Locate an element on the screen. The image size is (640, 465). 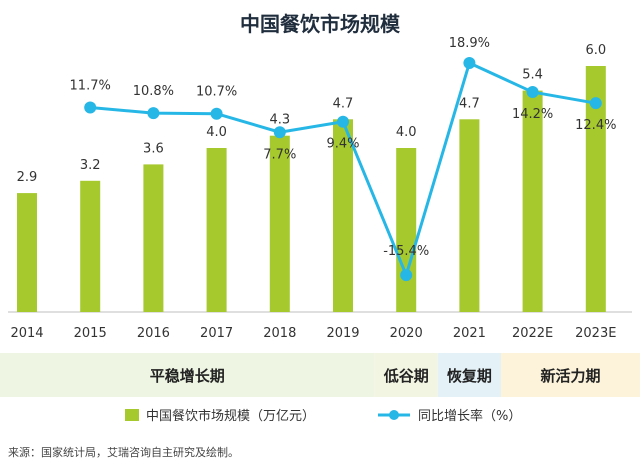
legend-bar-label: 中国餐饮市场规模（万亿元） is located at coordinates (230, 416).